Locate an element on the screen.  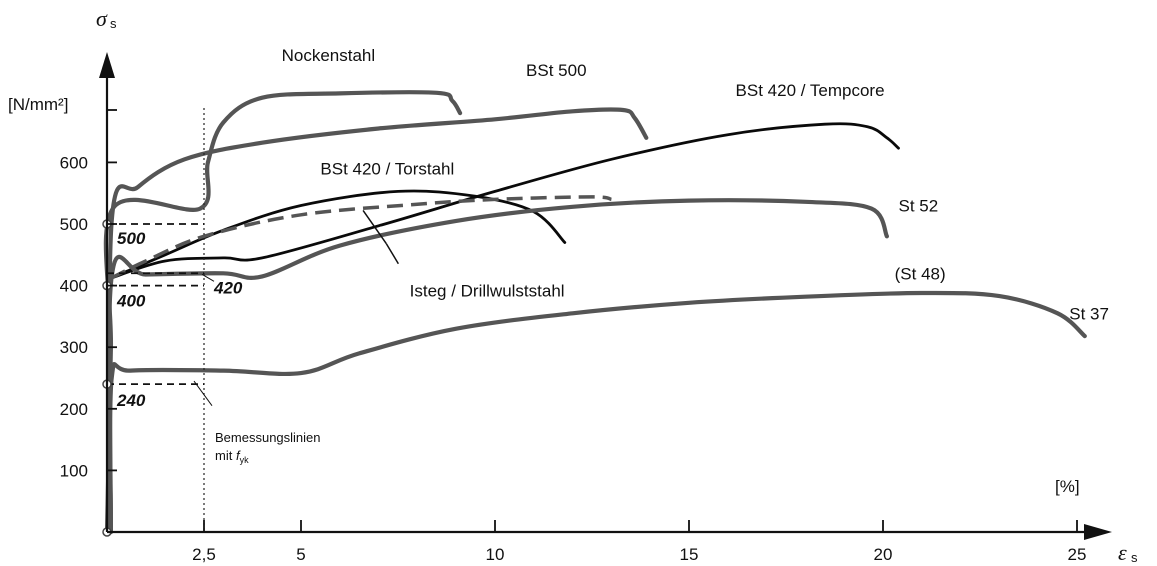
y-tick-label-200: 200 is located at coordinates (74, 409).